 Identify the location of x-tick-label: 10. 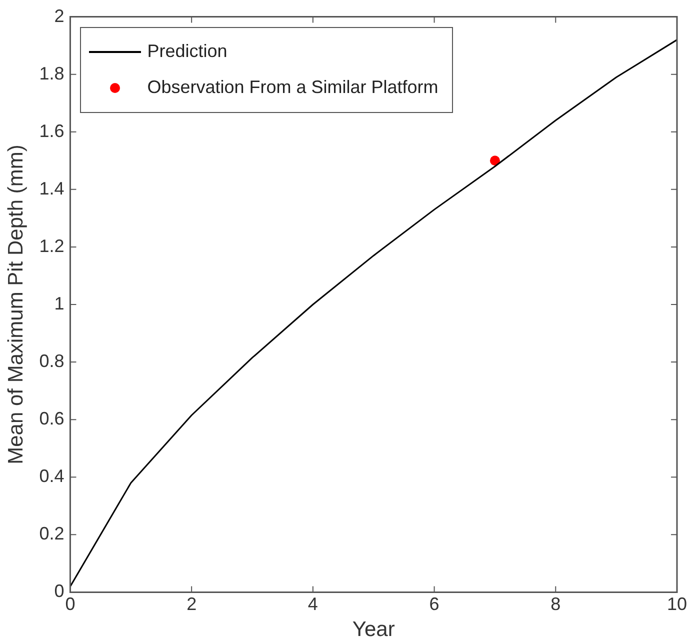
(677, 604).